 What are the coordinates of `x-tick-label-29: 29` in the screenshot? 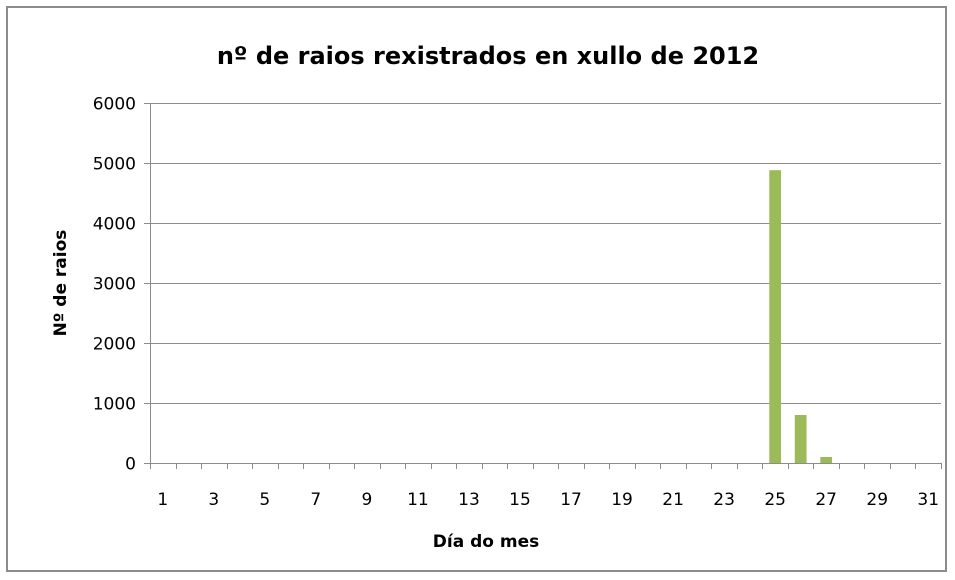 It's located at (877, 500).